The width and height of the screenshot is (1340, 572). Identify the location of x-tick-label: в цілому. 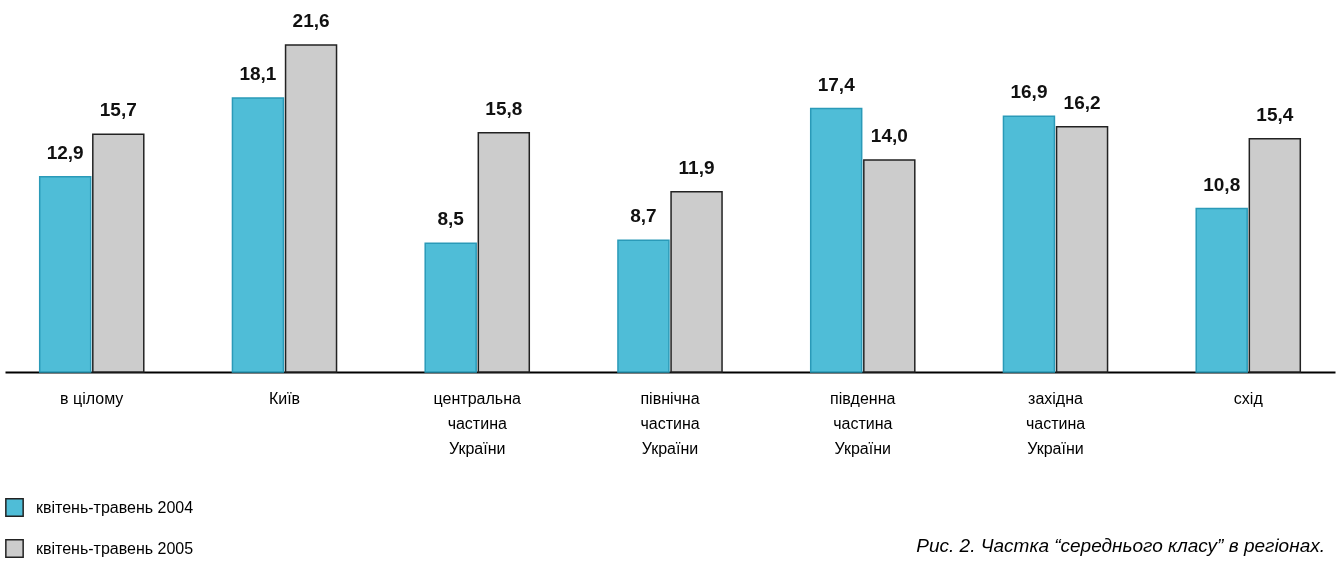
(92, 398).